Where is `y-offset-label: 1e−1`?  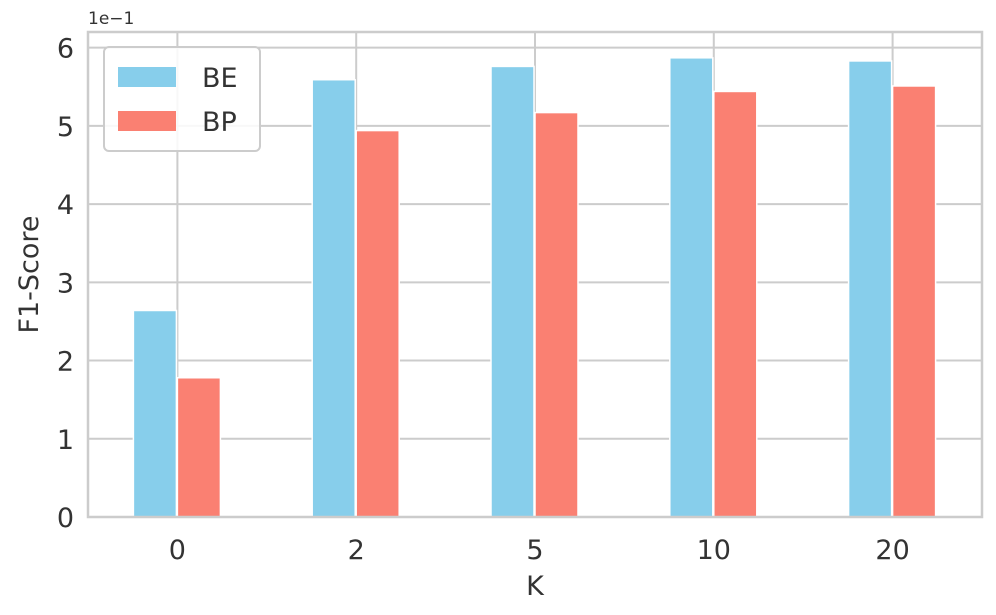 y-offset-label: 1e−1 is located at coordinates (111, 19).